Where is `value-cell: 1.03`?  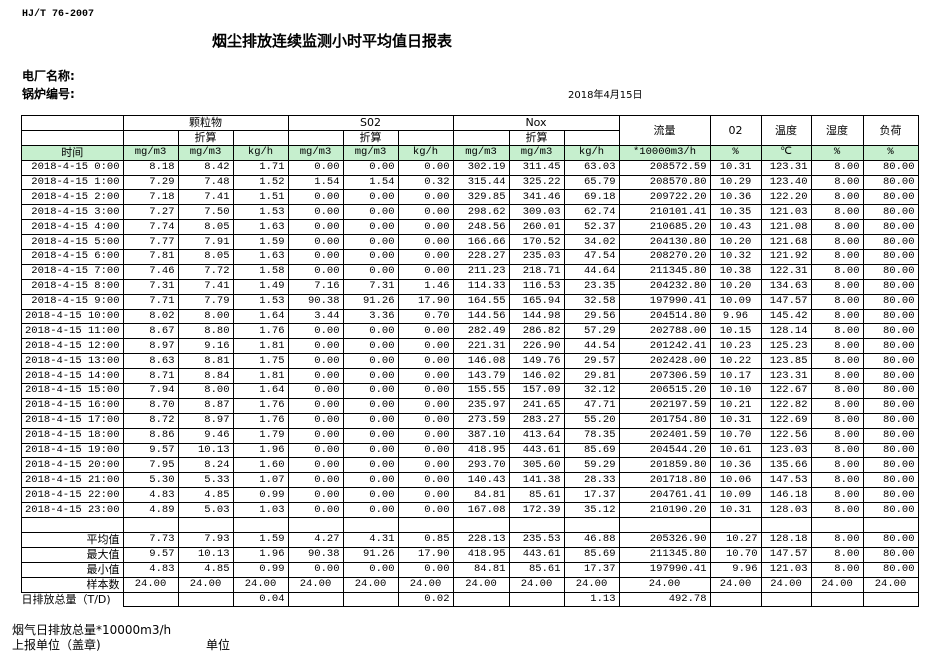
value-cell: 1.03 is located at coordinates (260, 510).